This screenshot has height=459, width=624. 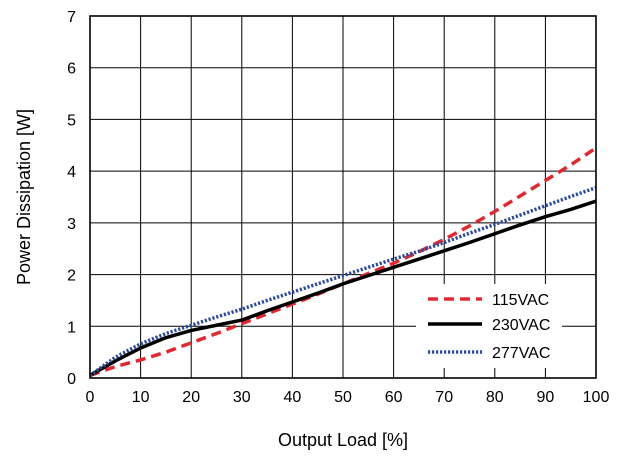 I want to click on y-tick-label: 6, so click(x=71, y=69).